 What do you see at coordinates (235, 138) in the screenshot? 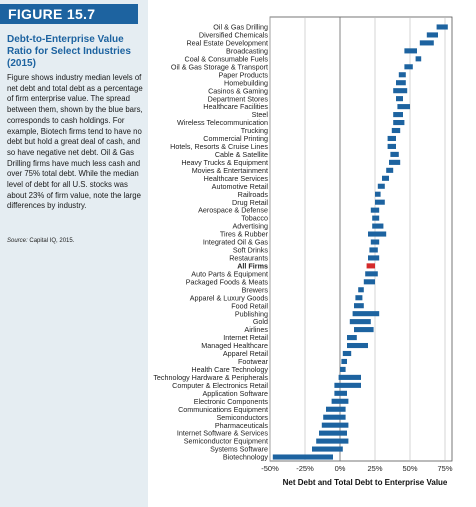
I see `category-label: Commercial Printing` at bounding box center [235, 138].